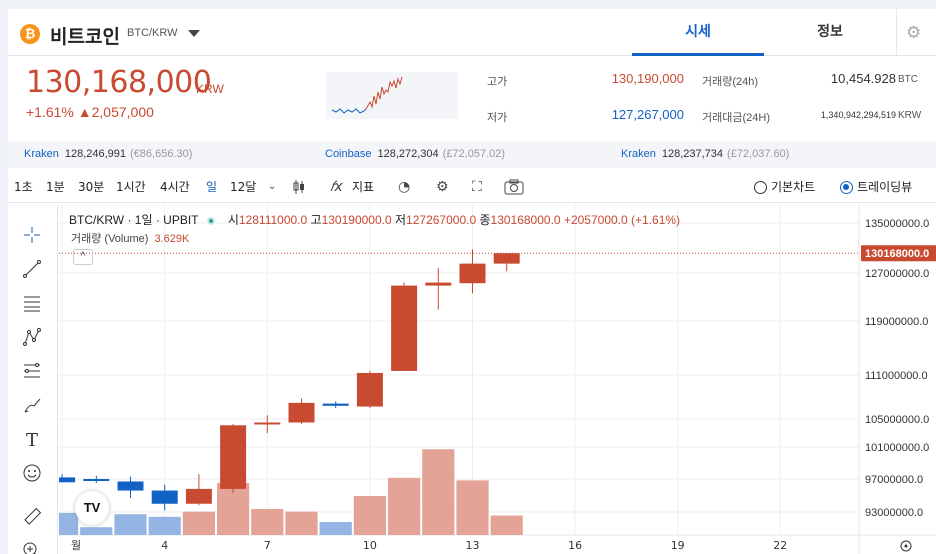 This screenshot has height=554, width=936. What do you see at coordinates (363, 187) in the screenshot?
I see `indicator-button: 지표` at bounding box center [363, 187].